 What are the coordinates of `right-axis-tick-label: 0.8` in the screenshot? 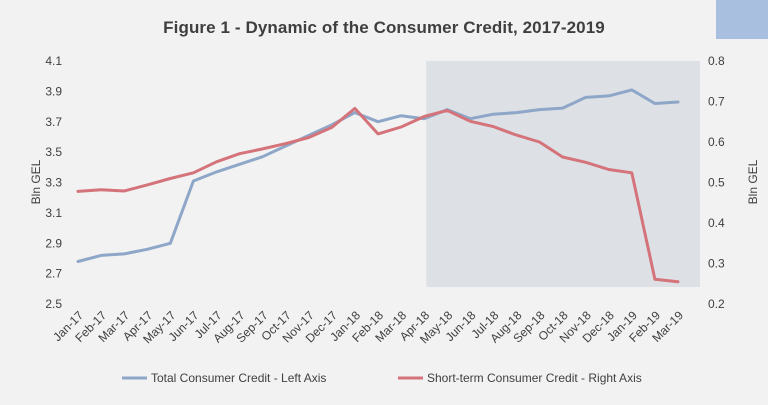 It's located at (716, 61).